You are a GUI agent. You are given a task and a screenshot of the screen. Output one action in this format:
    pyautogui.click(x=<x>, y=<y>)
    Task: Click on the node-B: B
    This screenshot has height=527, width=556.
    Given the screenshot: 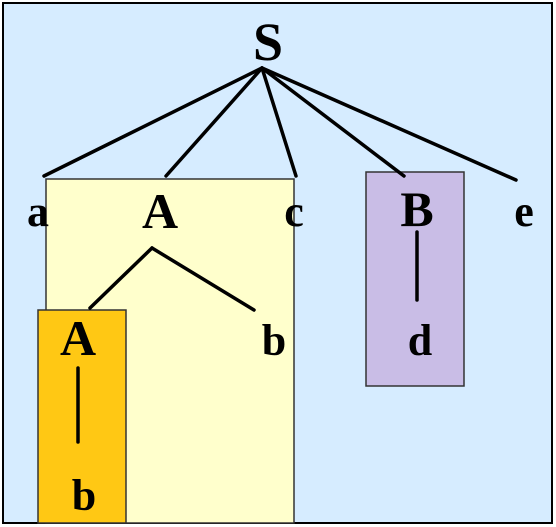 What is the action you would take?
    pyautogui.click(x=416, y=209)
    